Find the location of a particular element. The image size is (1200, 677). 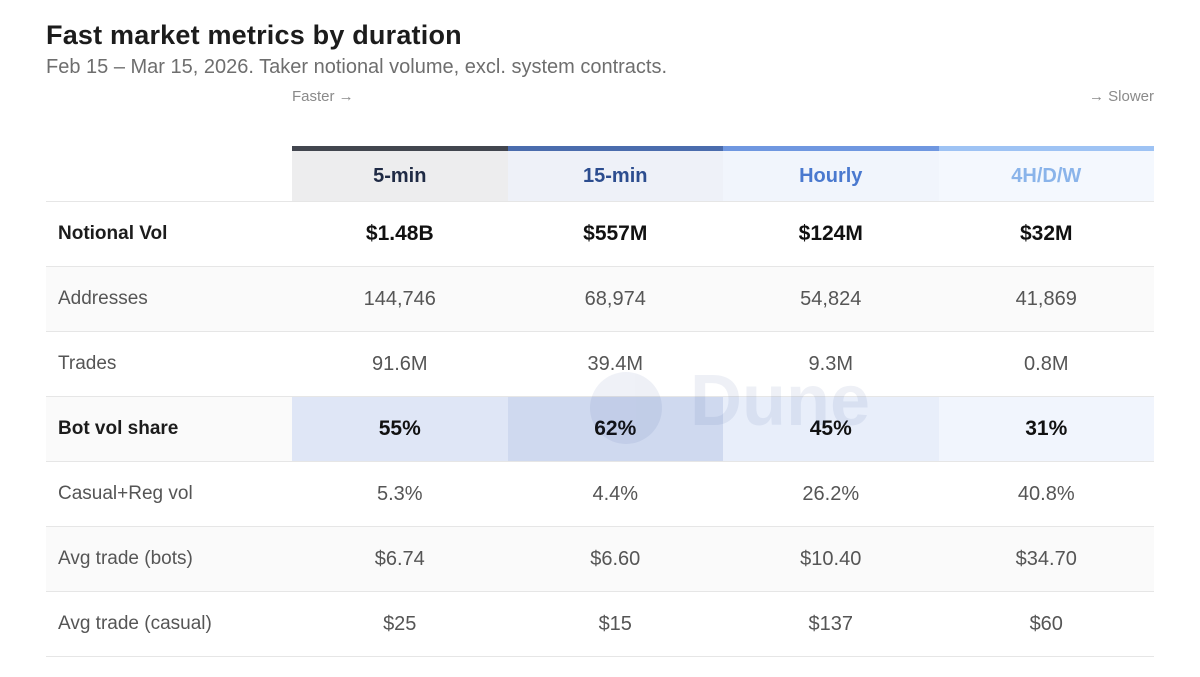

row-label: Addresses is located at coordinates (103, 298).